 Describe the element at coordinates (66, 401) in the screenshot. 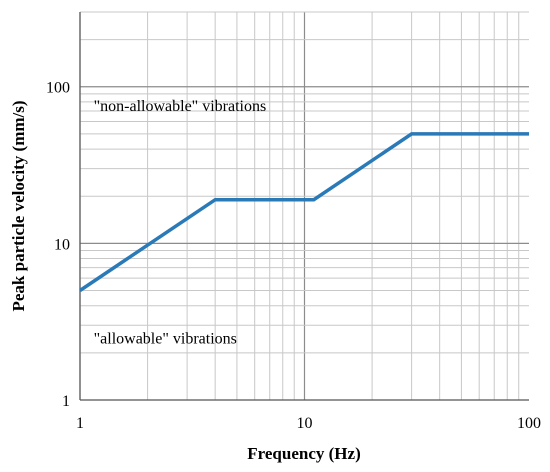

I see `y-tick-label: 1` at that location.